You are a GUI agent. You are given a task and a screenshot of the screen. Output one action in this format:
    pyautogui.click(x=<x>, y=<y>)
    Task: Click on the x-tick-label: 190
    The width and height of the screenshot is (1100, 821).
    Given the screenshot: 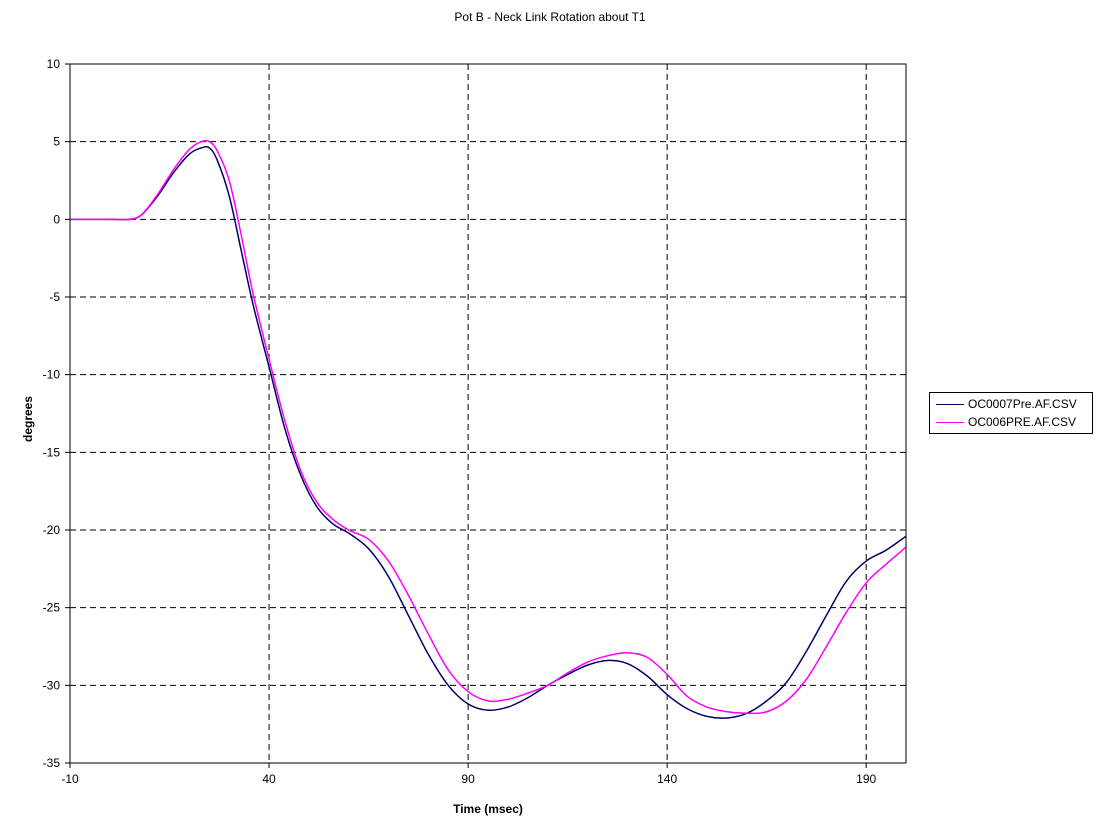 What is the action you would take?
    pyautogui.click(x=866, y=779)
    